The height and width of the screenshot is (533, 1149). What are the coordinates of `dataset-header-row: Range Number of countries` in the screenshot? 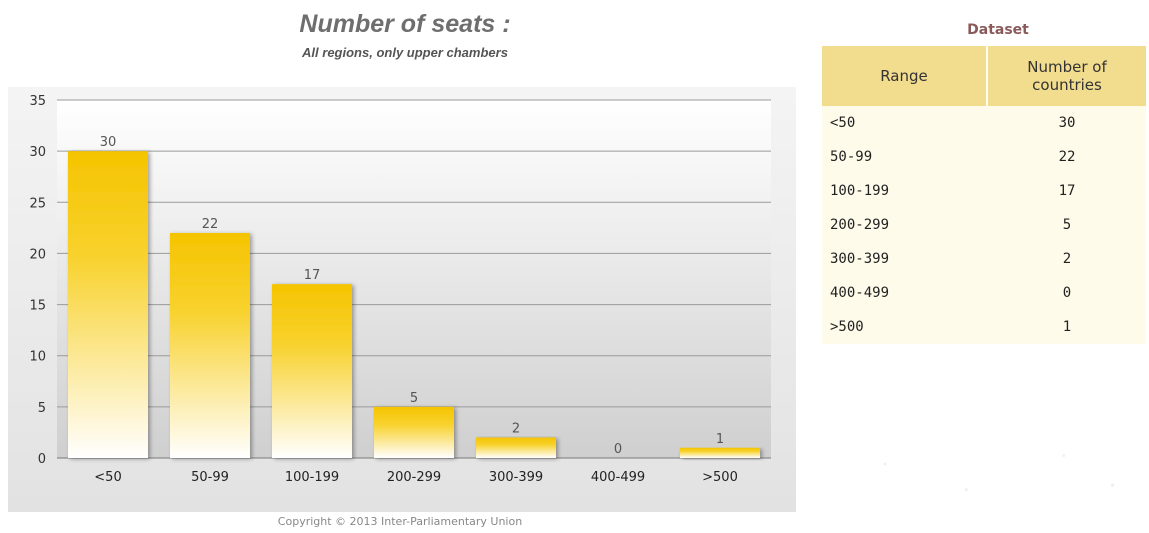 It's located at (984, 76).